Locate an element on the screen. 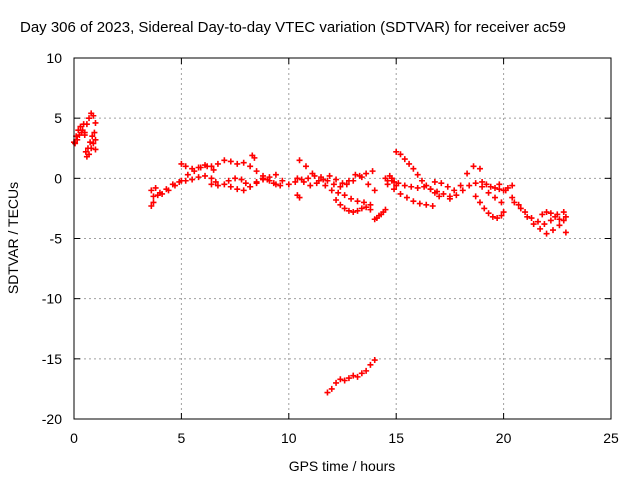 Image resolution: width=640 pixels, height=480 pixels. series-arc-v is located at coordinates (457, 178).